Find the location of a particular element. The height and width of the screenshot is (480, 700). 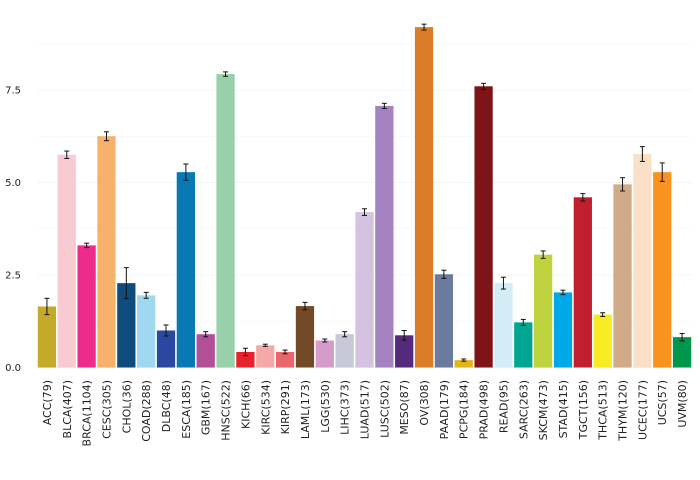

x-tick-label: UCS(57) is located at coordinates (662, 402).